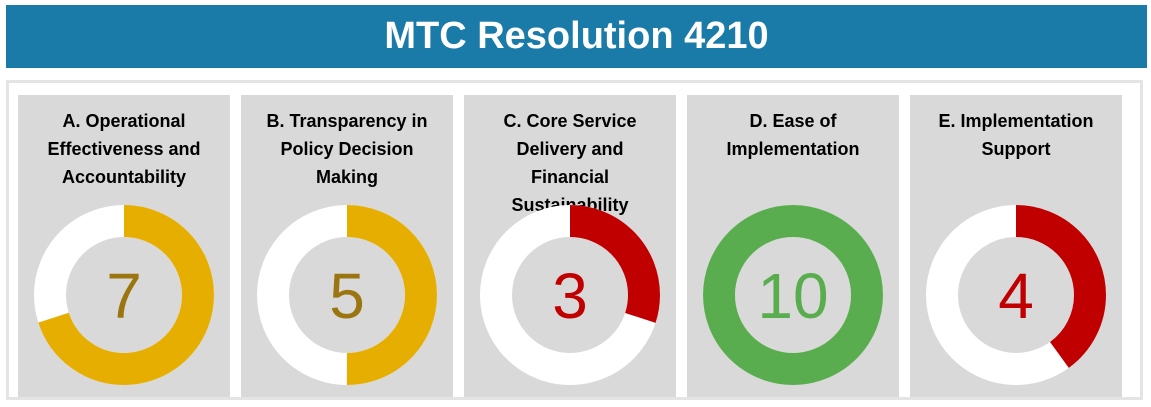  I want to click on gauge-value: 10, so click(792, 296).